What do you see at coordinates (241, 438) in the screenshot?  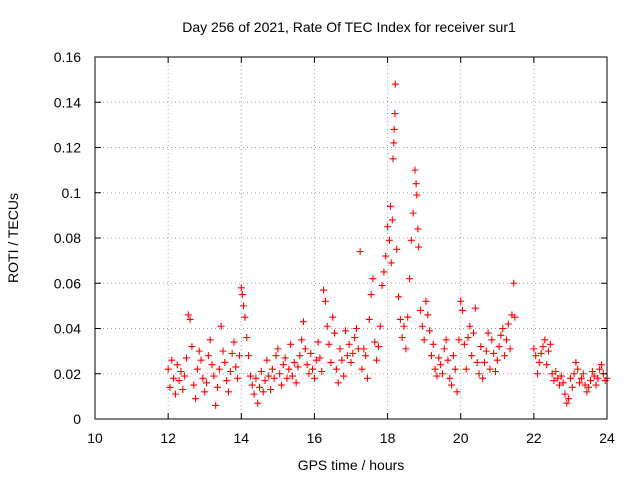 I see `x-tick-label: 14` at bounding box center [241, 438].